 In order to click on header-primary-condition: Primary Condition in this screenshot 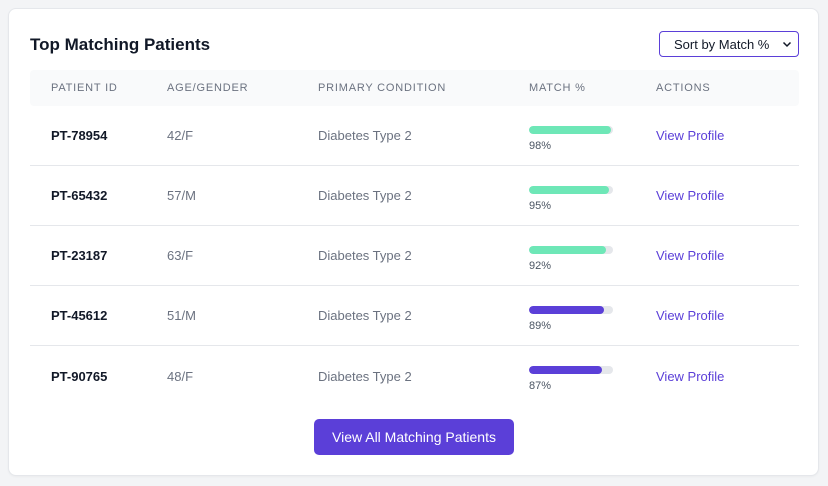, I will do `click(382, 88)`.